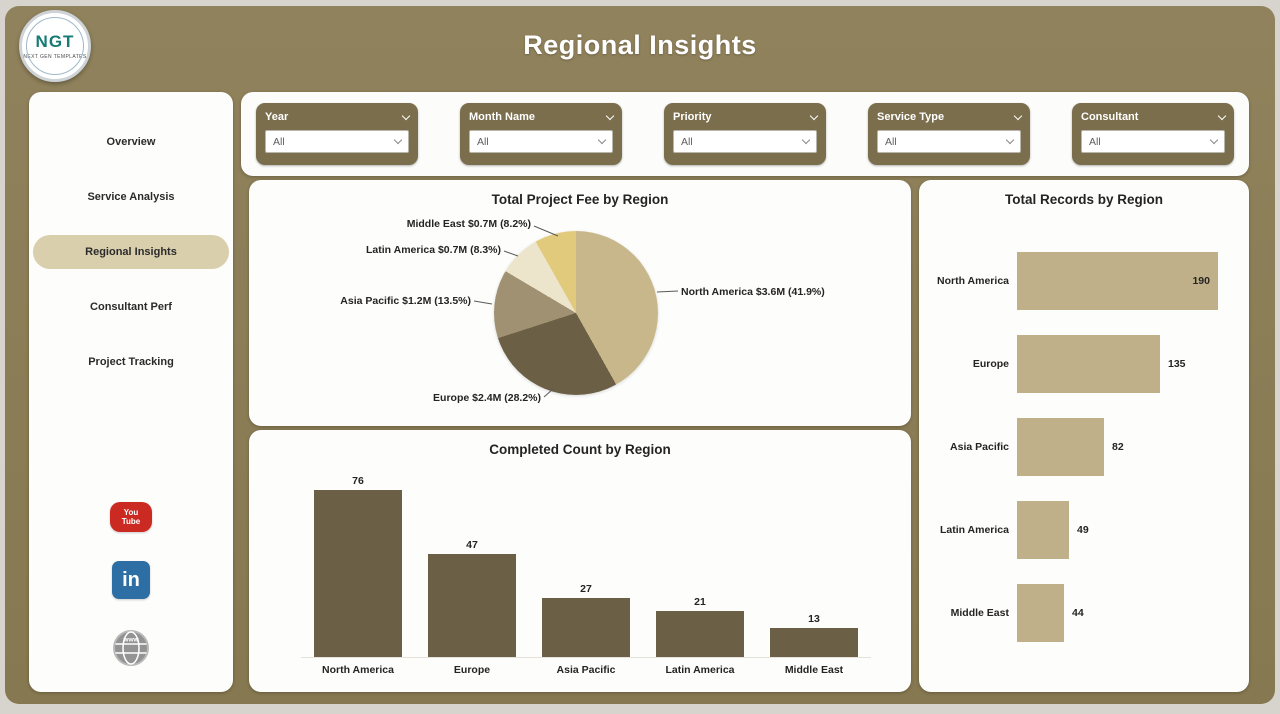 The width and height of the screenshot is (1280, 714). I want to click on column-chart-plot: 76 47 27 21 13, so click(586, 560).